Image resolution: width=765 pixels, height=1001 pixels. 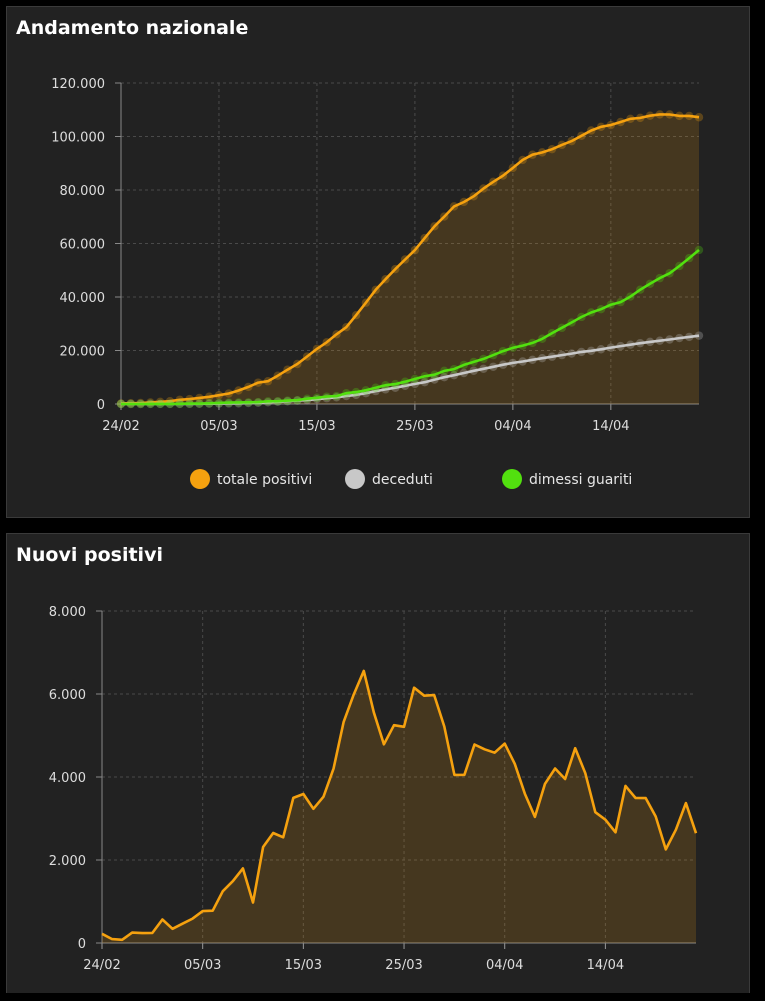 I want to click on legend-marker-totale-positivi, so click(x=200, y=479).